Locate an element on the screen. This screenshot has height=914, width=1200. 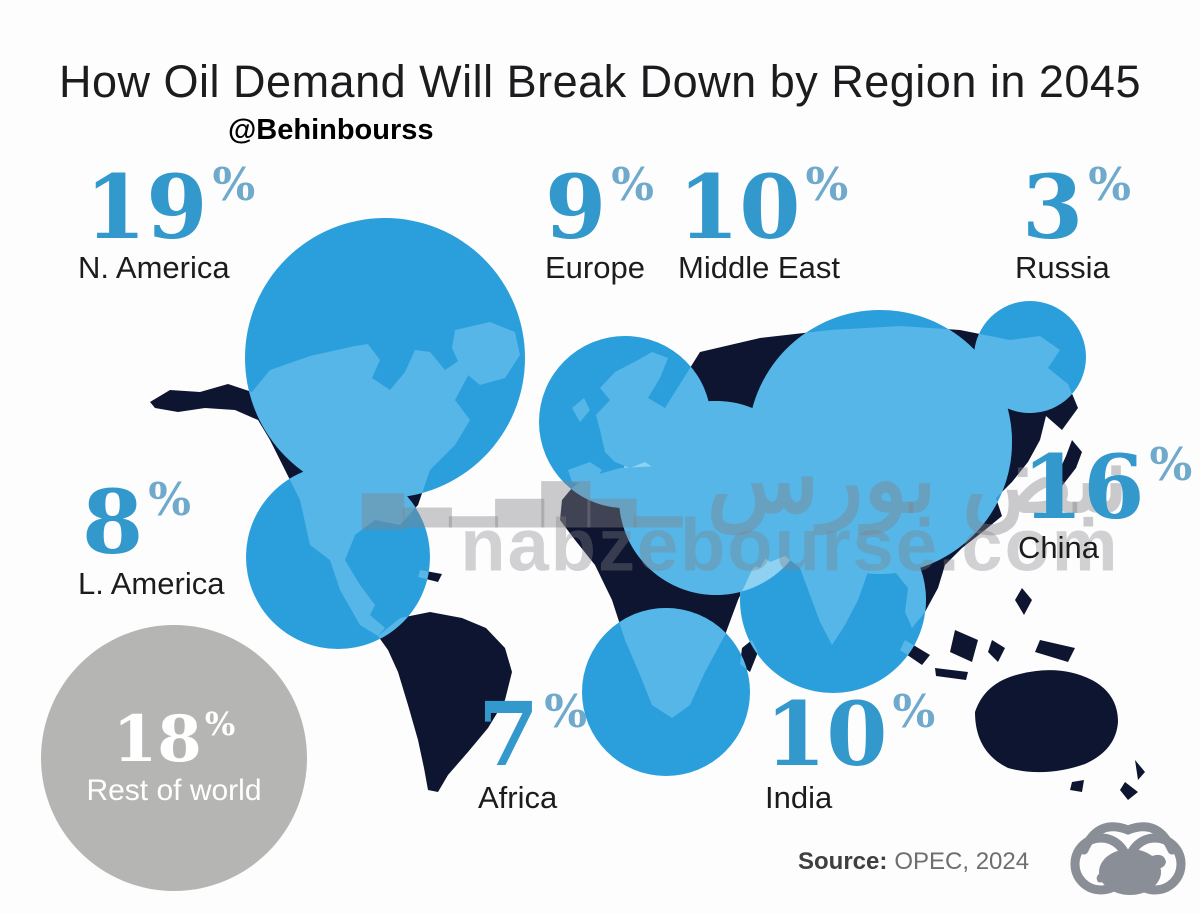
value-n-america: 19% is located at coordinates (170, 206).